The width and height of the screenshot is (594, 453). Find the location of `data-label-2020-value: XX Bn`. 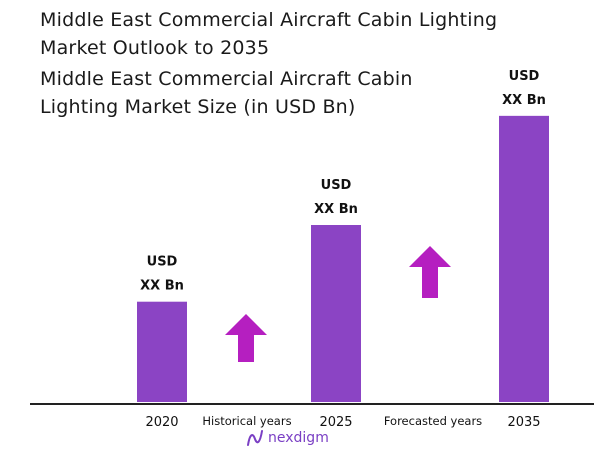

data-label-2020-value: XX Bn is located at coordinates (162, 286).